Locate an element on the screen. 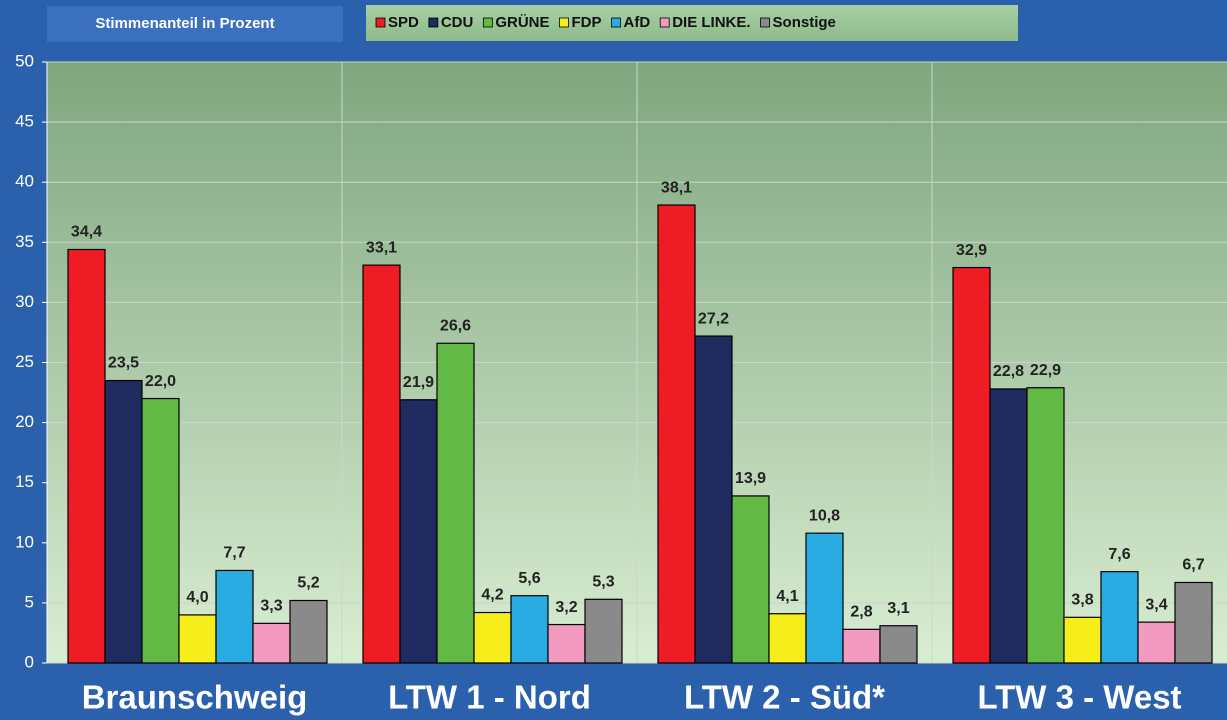  title-box is located at coordinates (195, 24).